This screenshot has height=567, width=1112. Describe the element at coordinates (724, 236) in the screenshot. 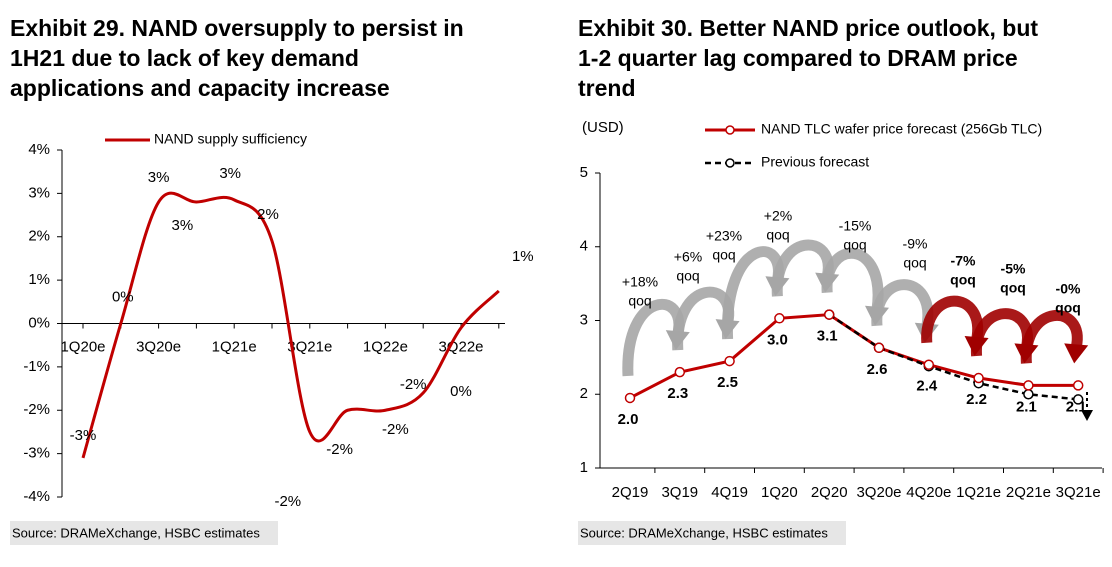

I see `annotation: +23%` at that location.